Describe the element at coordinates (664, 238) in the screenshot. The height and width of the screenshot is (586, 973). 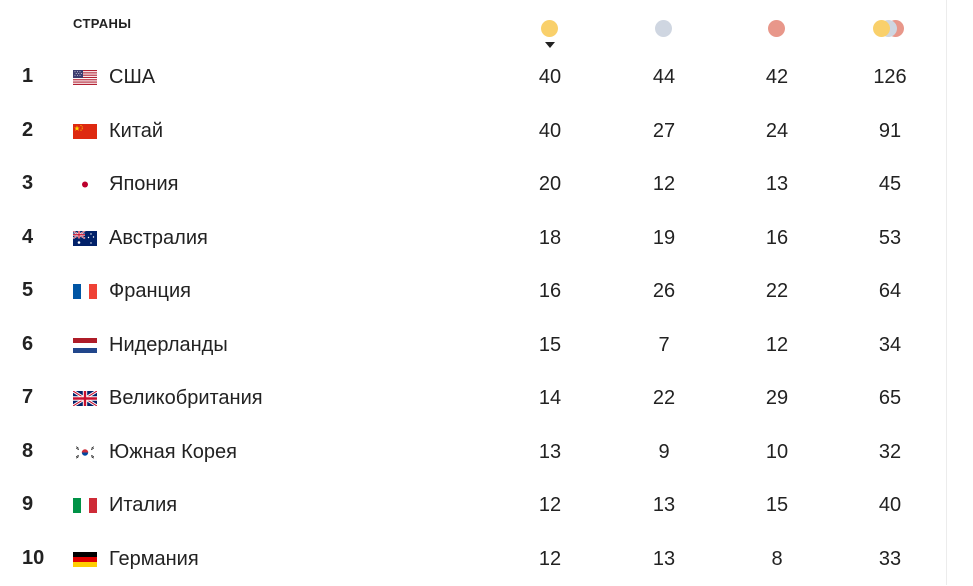
I see `silver-count: 19` at that location.